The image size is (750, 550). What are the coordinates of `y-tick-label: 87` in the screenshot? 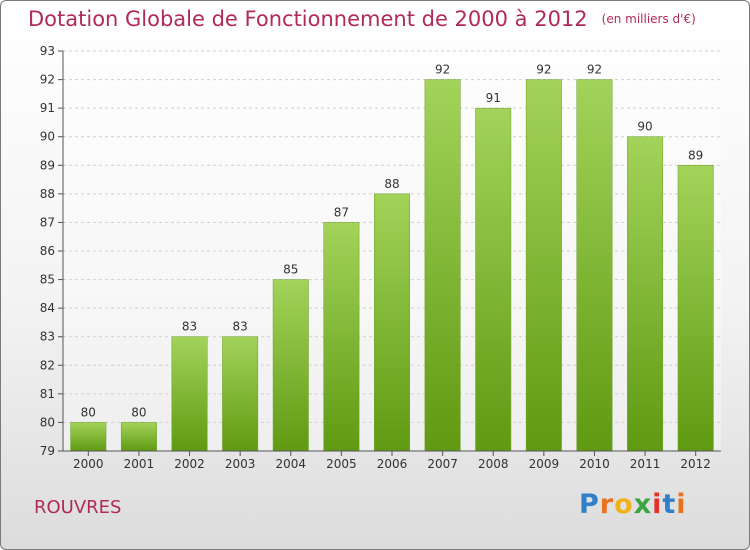 It's located at (47, 222).